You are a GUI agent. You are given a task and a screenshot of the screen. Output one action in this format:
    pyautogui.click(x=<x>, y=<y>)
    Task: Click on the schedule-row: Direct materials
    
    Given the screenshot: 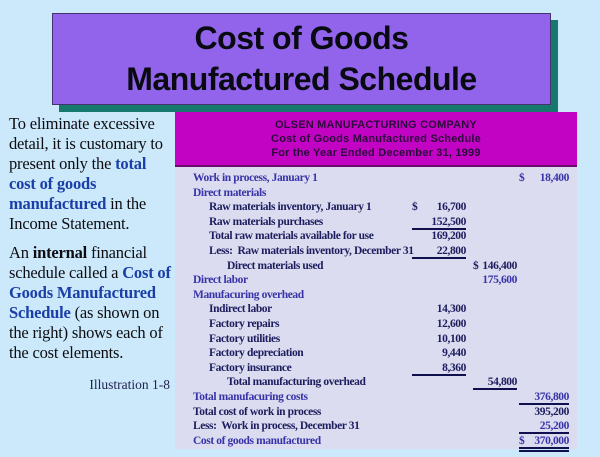 What is the action you would take?
    pyautogui.click(x=376, y=193)
    